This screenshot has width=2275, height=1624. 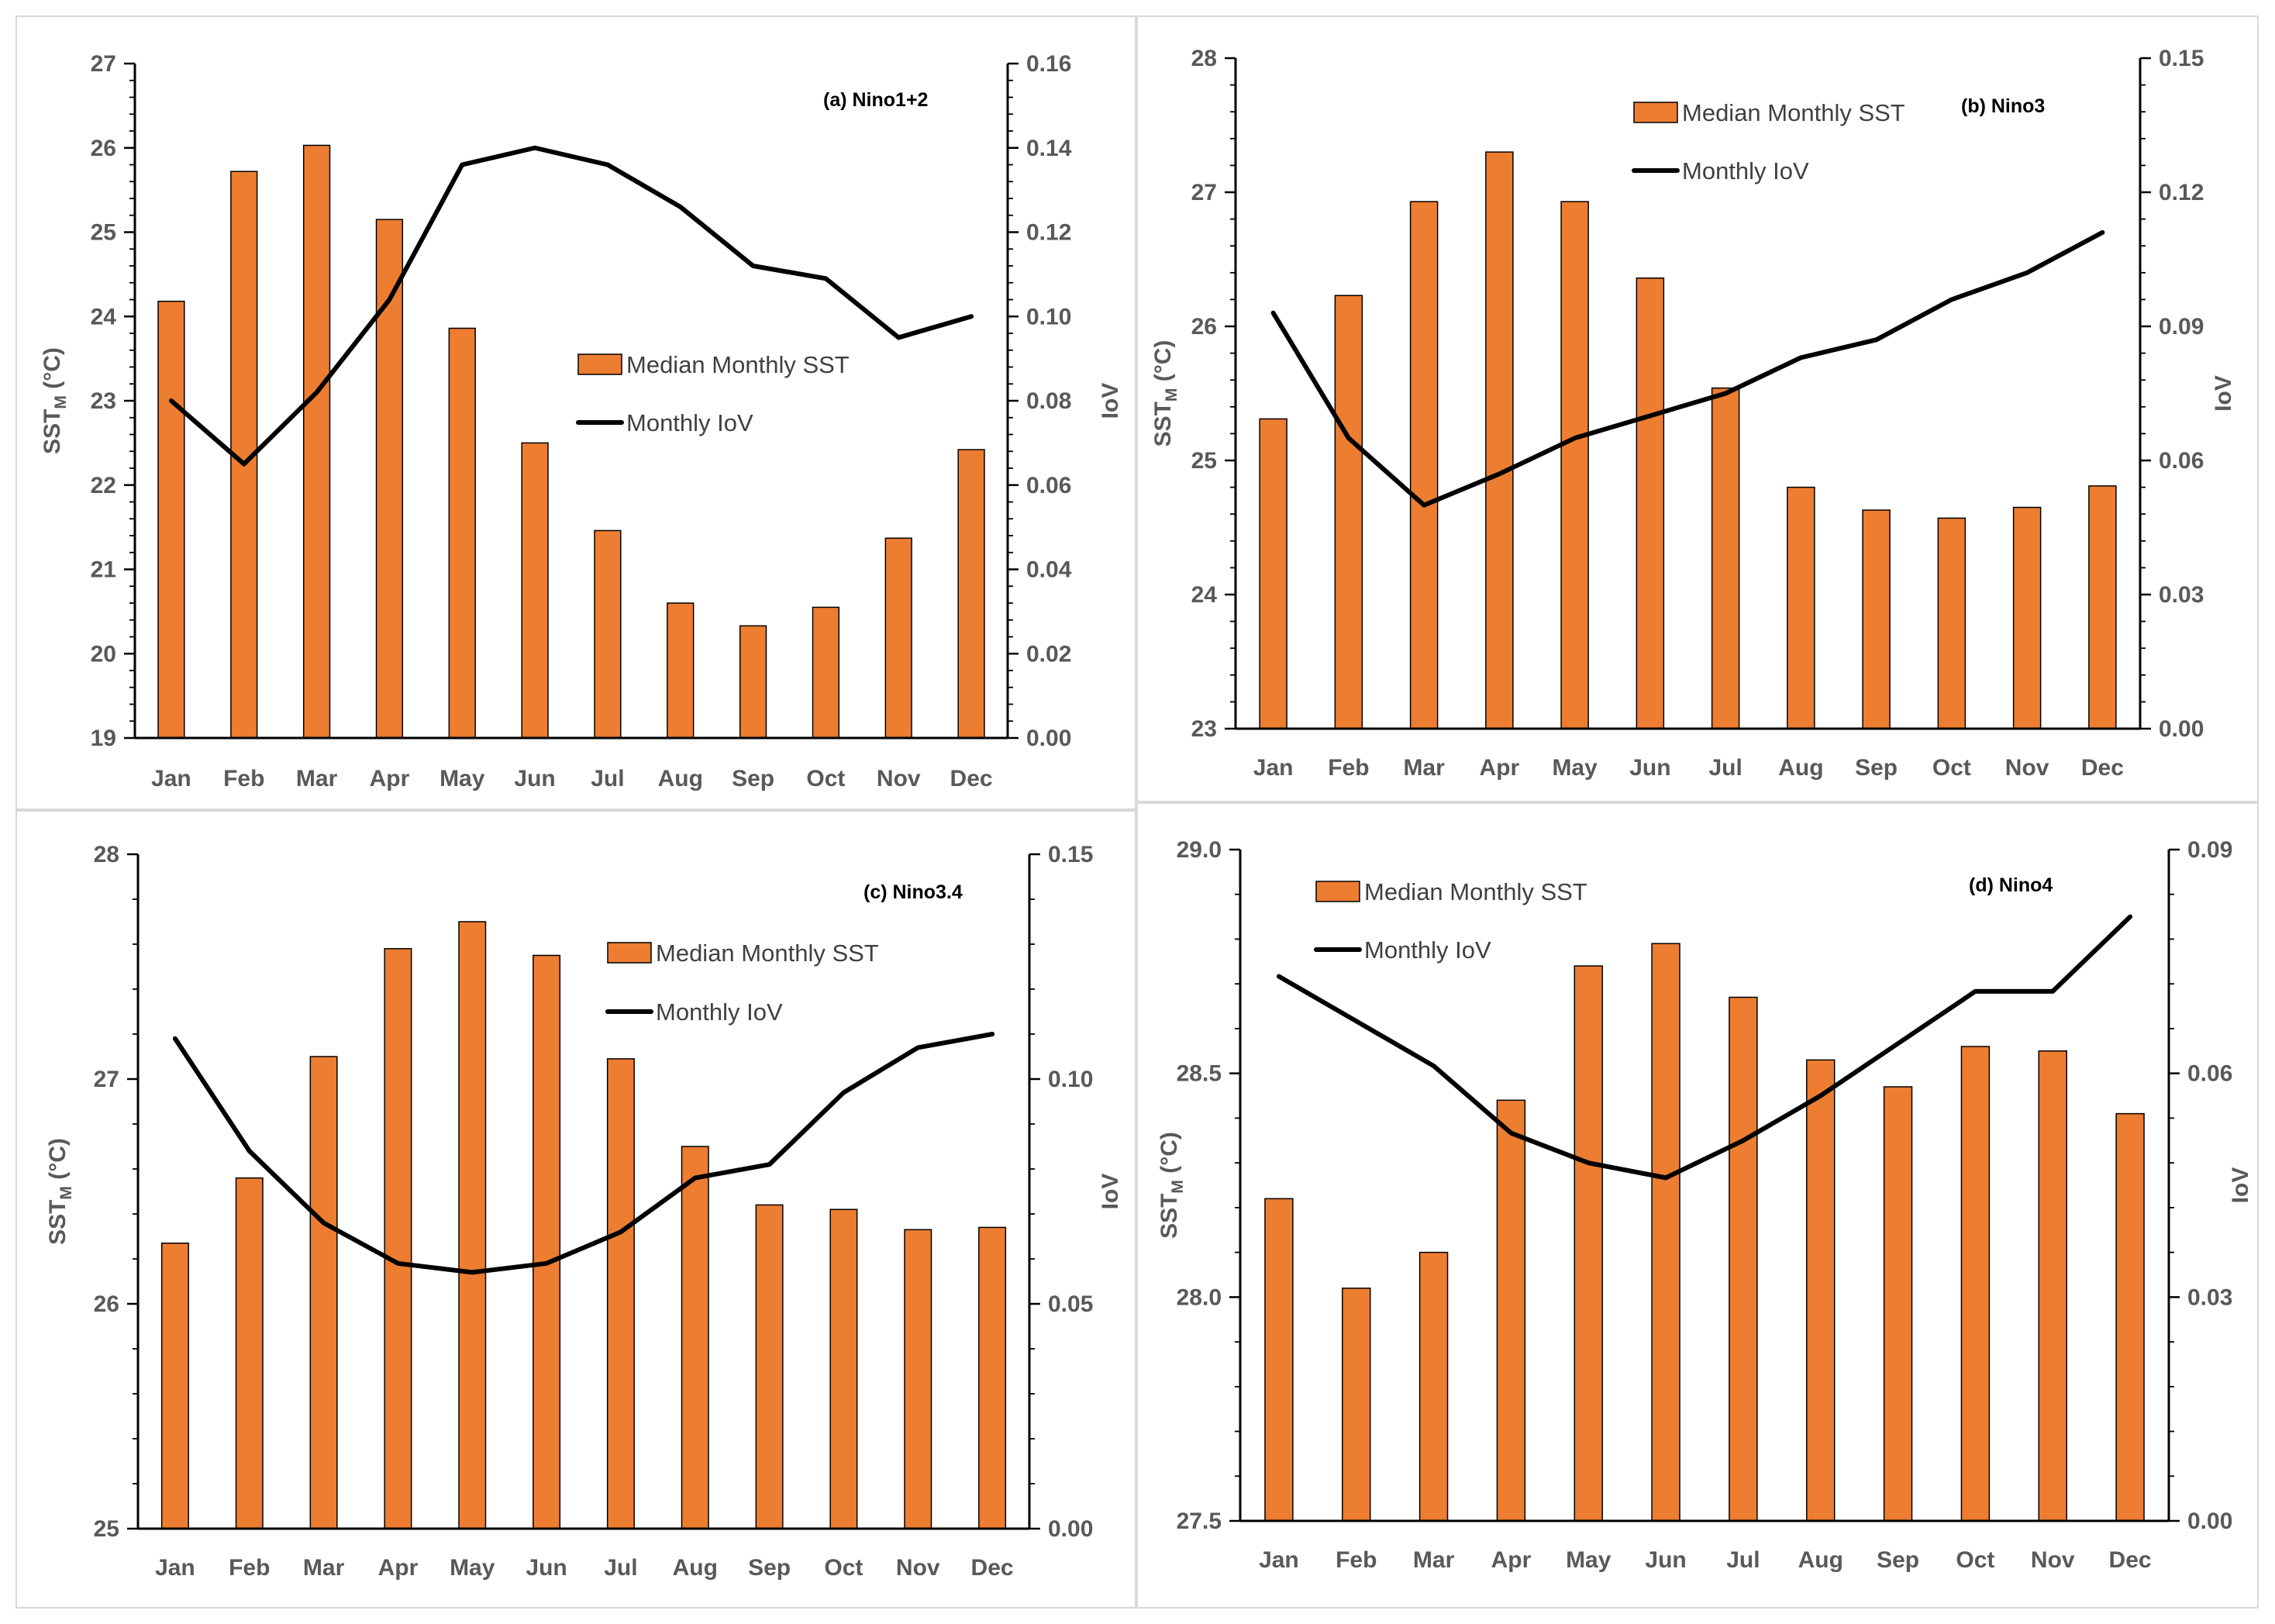 I want to click on panel-title: (d) Nino4, so click(x=2011, y=885).